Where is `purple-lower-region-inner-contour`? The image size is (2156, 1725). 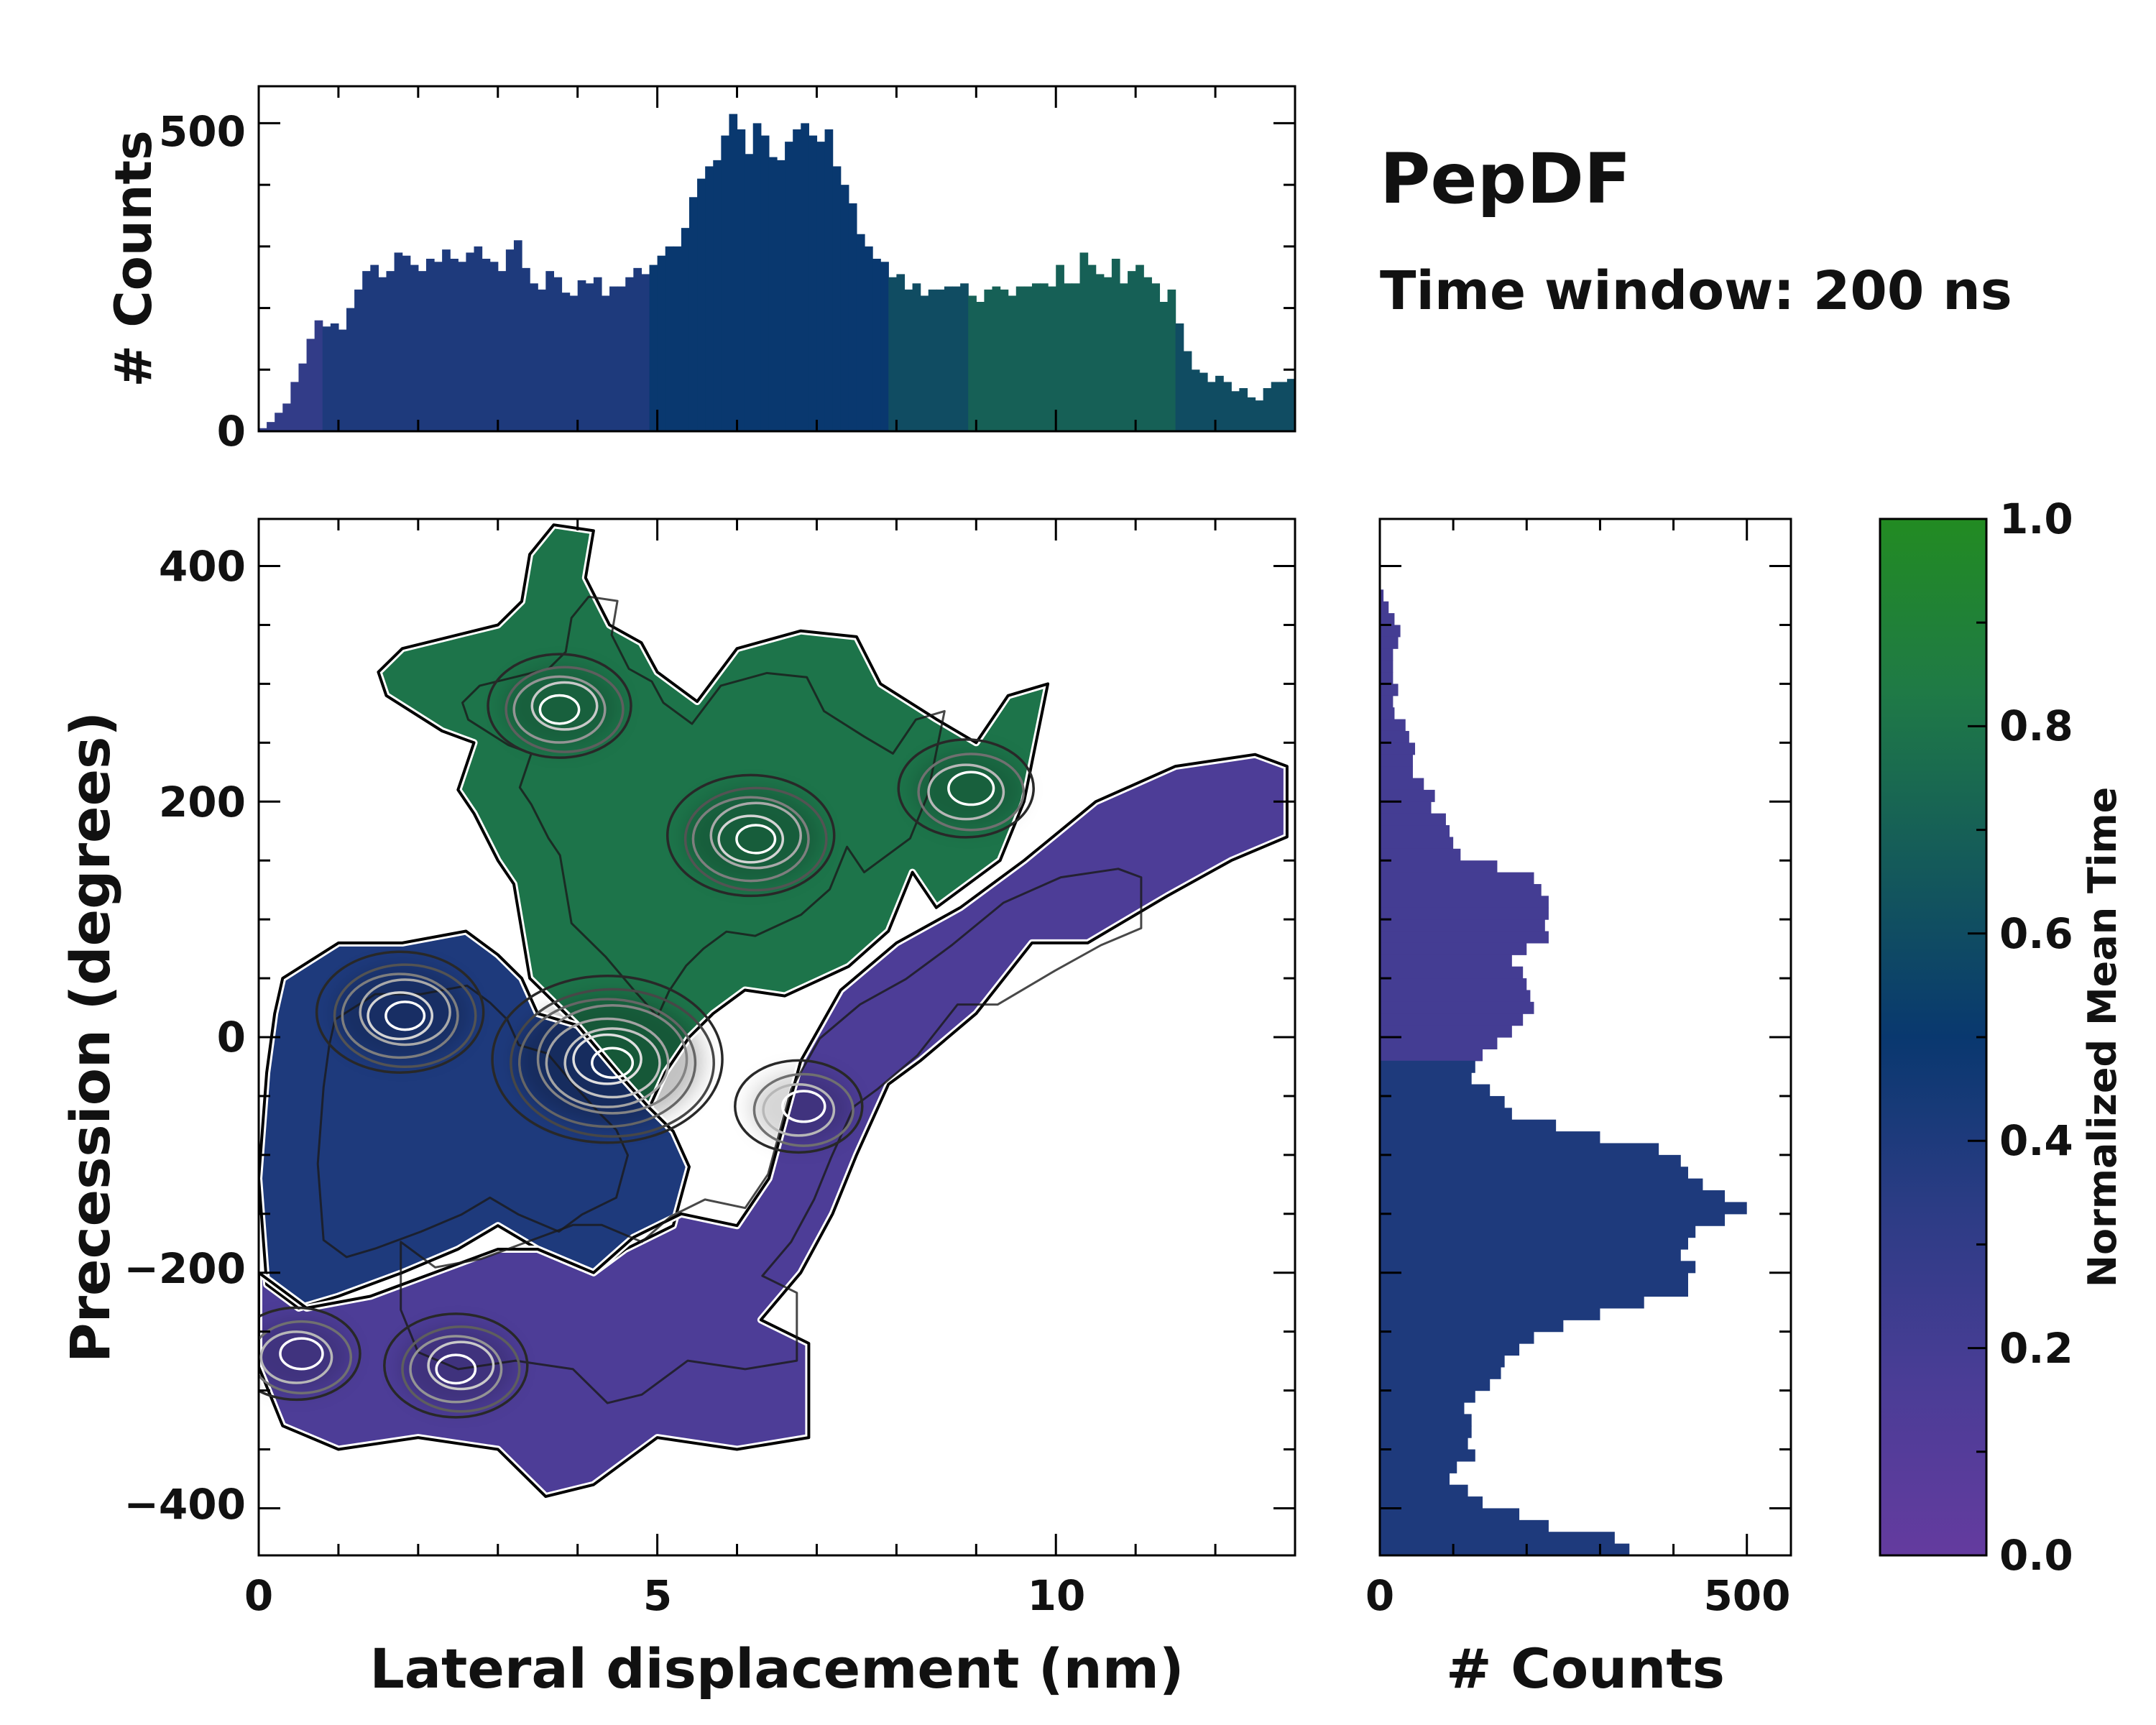
purple-lower-region-inner-contour is located at coordinates (771, 1136).